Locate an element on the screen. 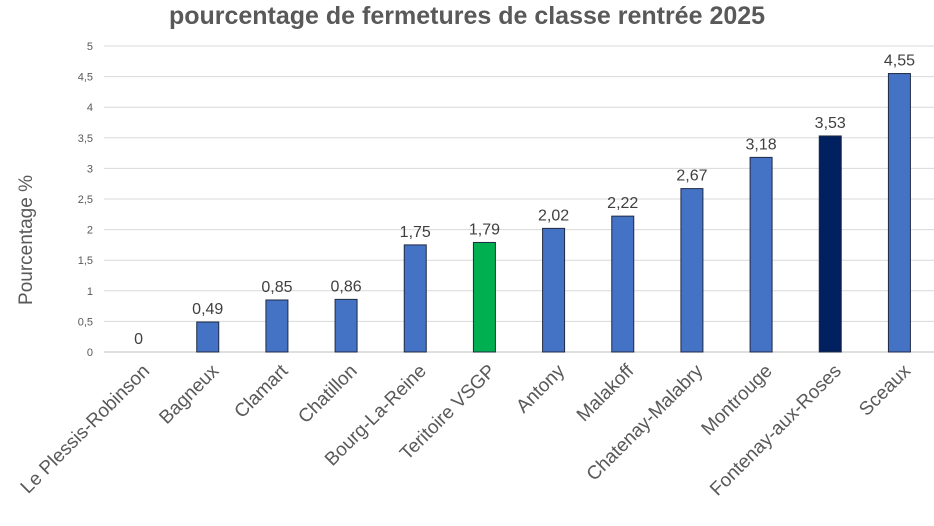 The height and width of the screenshot is (526, 934). y-tick-label: 3,5 is located at coordinates (85, 139).